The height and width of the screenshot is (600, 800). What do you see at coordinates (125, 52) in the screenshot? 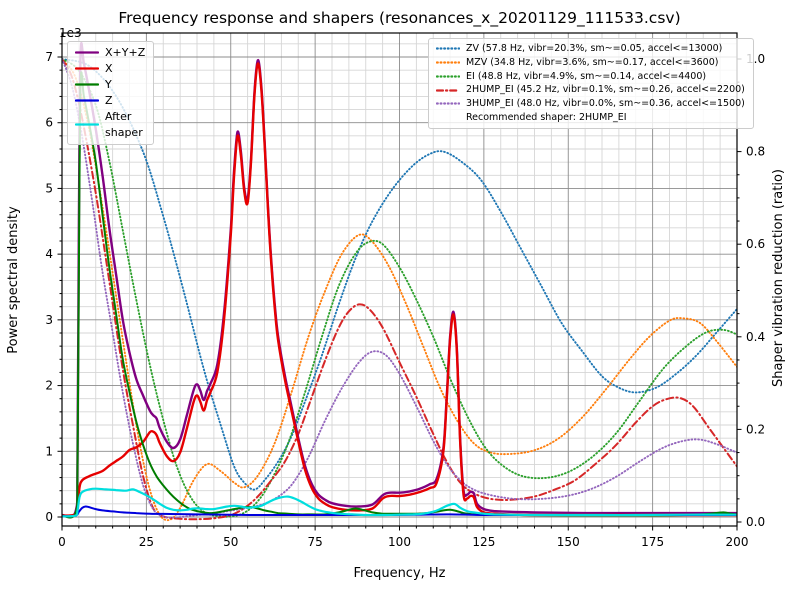
I see `legend-item-label: X+Y+Z` at bounding box center [125, 52].